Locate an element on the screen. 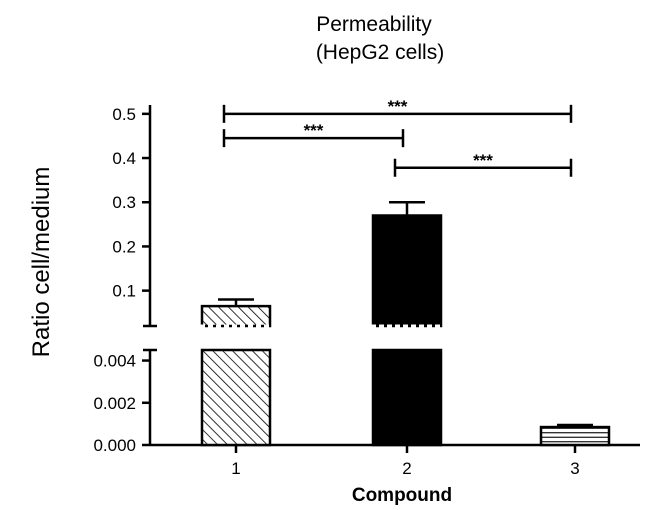 The width and height of the screenshot is (646, 510). significance-brackets: *** *** *** is located at coordinates (397, 137).